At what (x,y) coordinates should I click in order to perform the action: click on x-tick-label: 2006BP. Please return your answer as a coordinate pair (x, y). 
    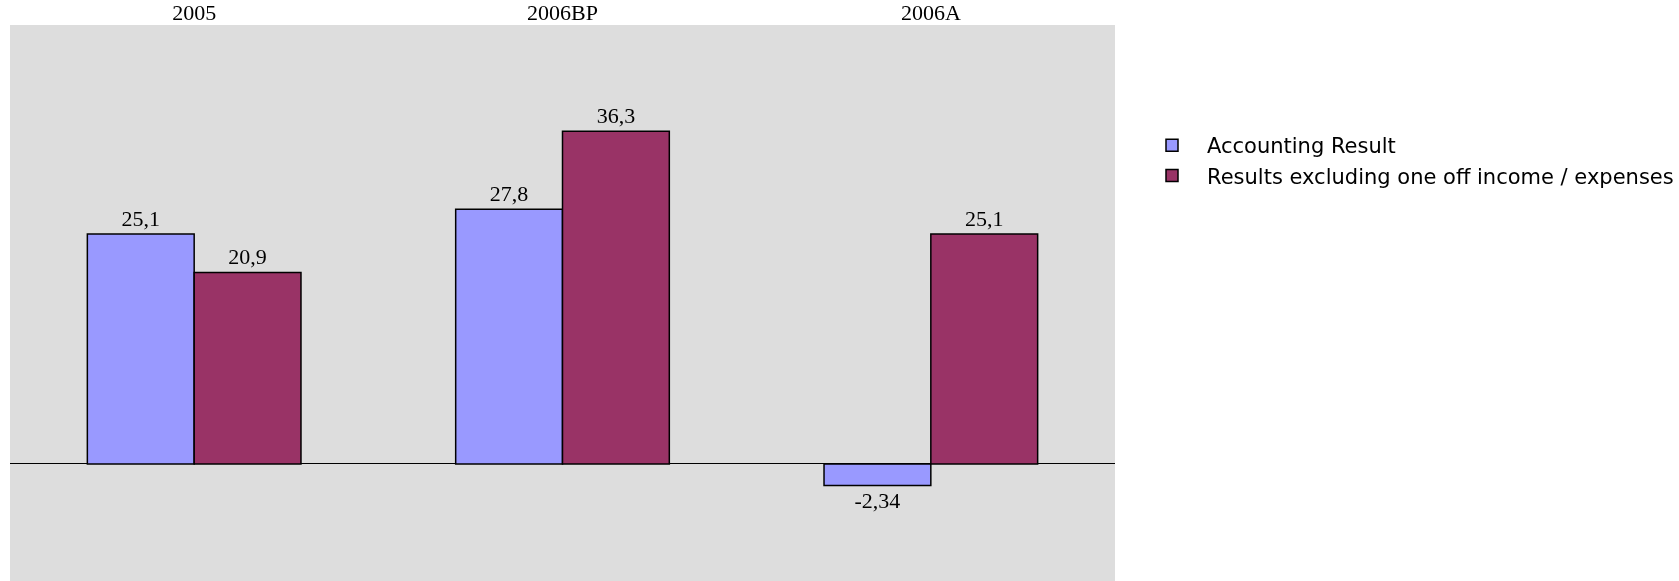
    Looking at the image, I should click on (562, 12).